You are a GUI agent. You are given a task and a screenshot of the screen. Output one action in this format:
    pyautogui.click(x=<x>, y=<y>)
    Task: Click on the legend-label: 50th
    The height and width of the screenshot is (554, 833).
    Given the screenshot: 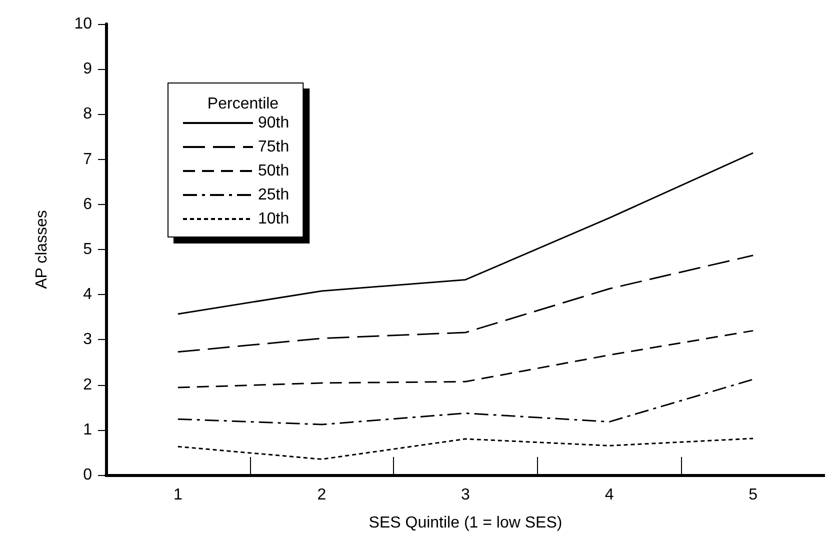 What is the action you would take?
    pyautogui.click(x=274, y=171)
    